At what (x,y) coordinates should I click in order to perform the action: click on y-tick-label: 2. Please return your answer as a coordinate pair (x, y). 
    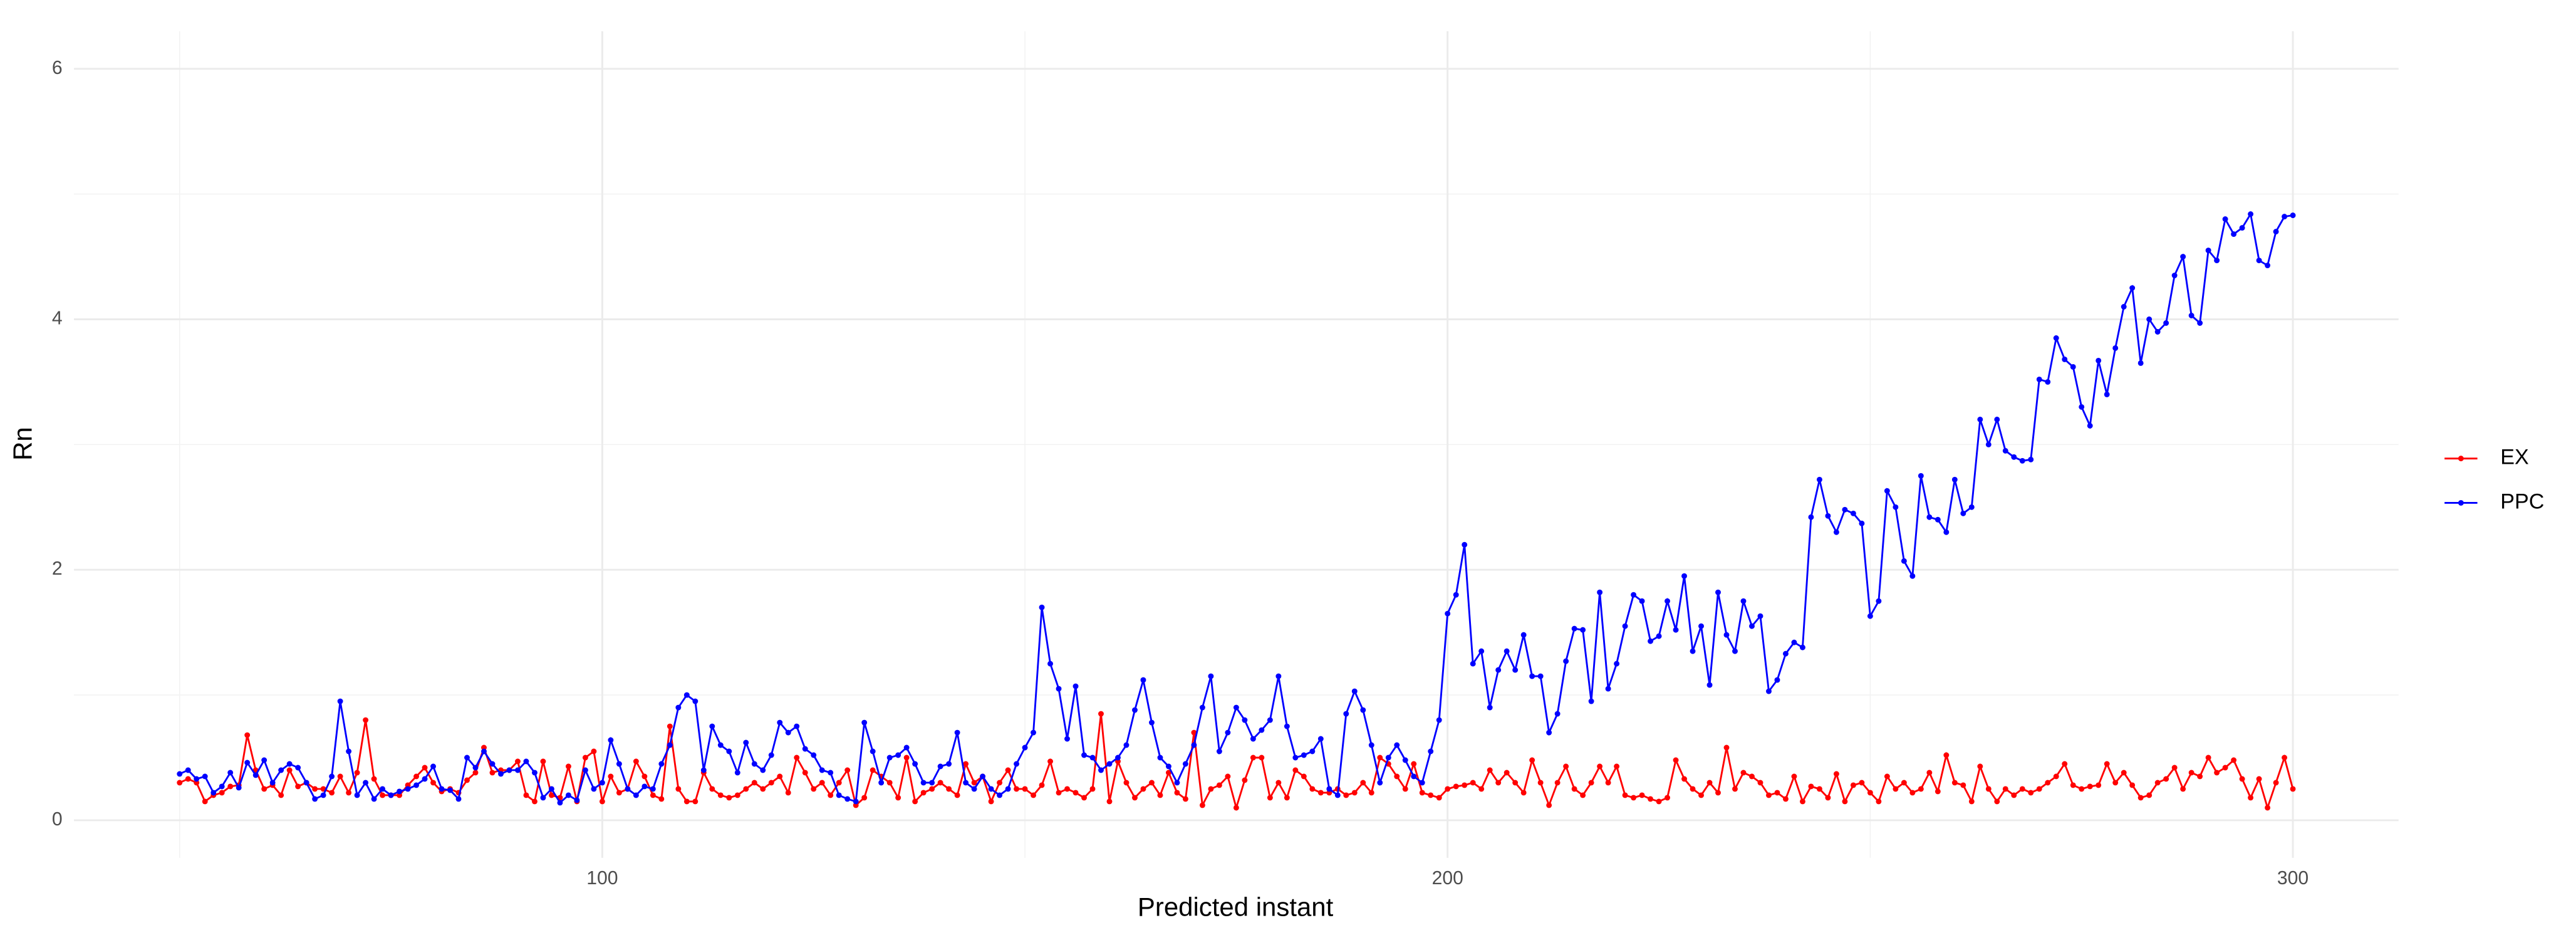
    Looking at the image, I should click on (57, 568).